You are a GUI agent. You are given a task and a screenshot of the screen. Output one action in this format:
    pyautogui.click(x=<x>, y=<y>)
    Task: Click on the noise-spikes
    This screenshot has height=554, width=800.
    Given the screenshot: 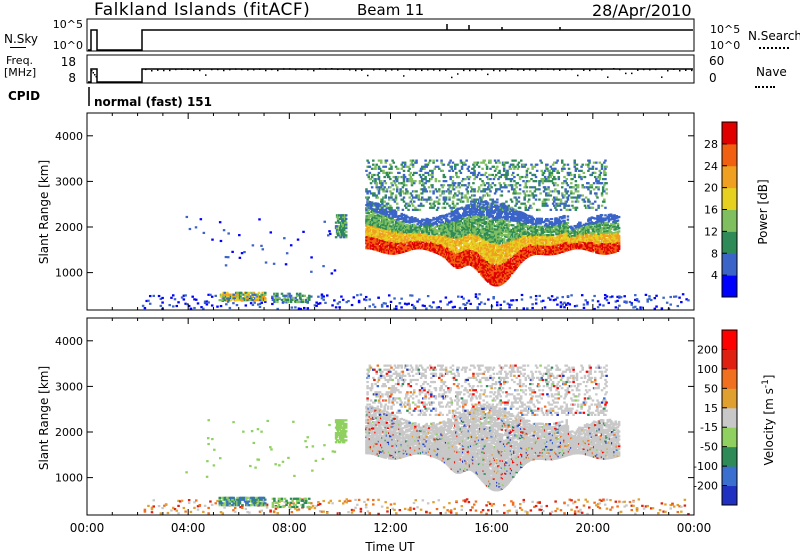 What is the action you would take?
    pyautogui.click(x=503, y=27)
    